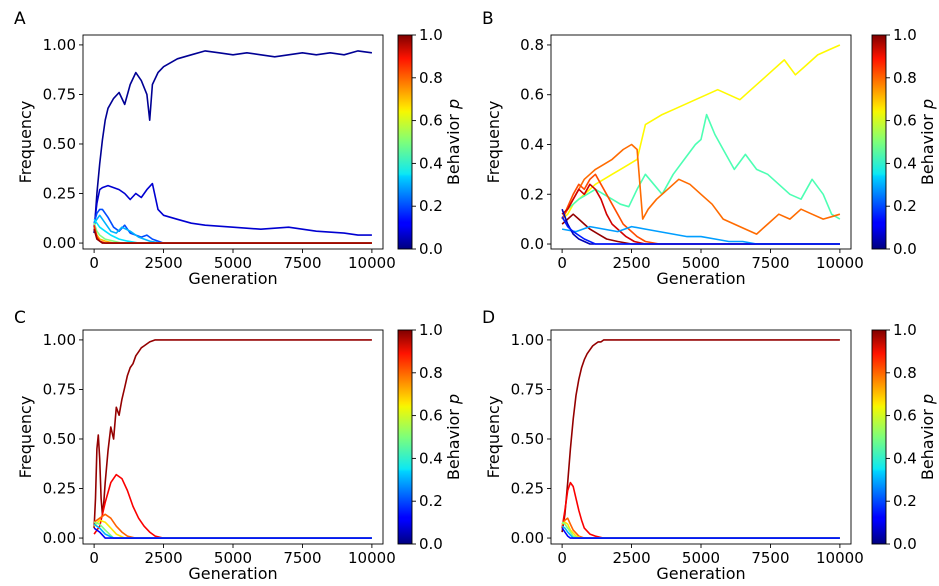  Describe the element at coordinates (20, 318) in the screenshot. I see `panel-letter: C` at that location.